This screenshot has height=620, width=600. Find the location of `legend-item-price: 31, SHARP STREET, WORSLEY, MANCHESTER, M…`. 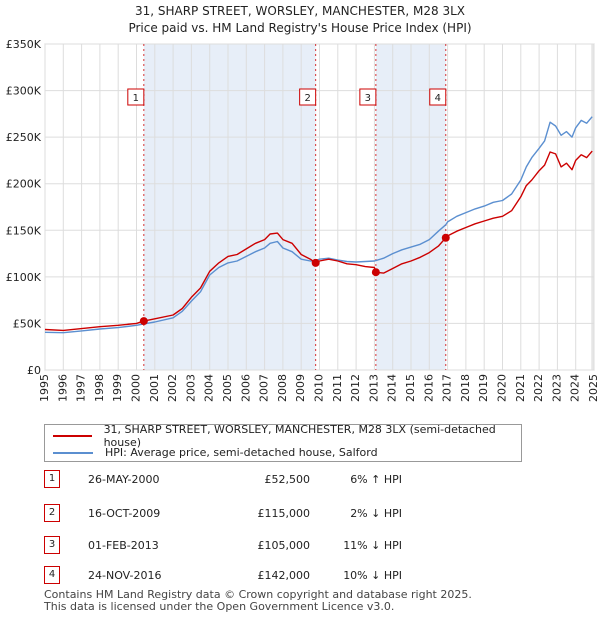

legend-item-price: 31, SHARP STREET, WORSLEY, MANCHESTER, M… is located at coordinates (283, 436).